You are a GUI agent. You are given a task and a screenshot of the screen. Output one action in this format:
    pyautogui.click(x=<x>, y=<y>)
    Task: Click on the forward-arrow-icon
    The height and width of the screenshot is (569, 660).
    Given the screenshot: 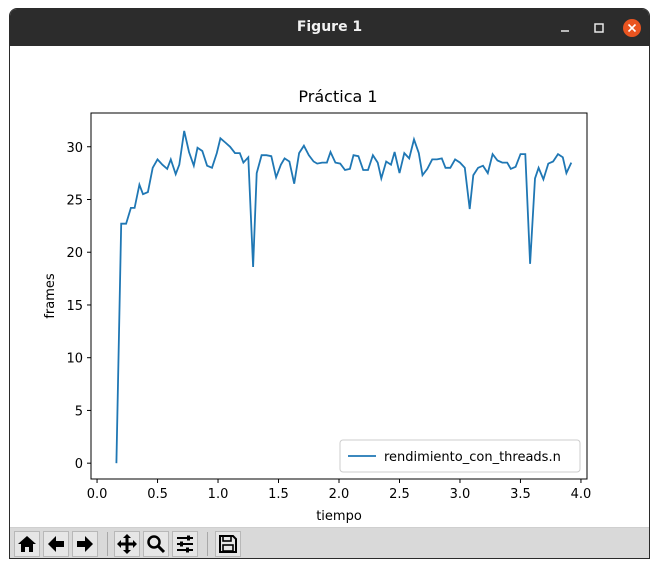 What is the action you would take?
    pyautogui.click(x=85, y=544)
    